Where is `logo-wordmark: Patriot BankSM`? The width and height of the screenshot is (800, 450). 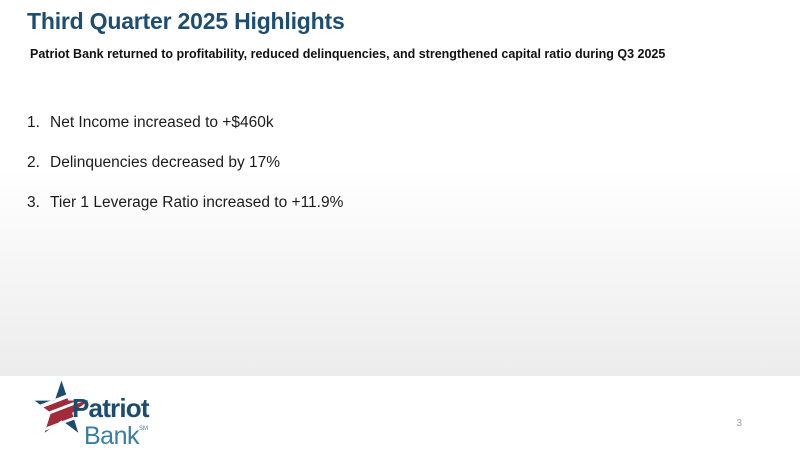 logo-wordmark: Patriot BankSM is located at coordinates (111, 421).